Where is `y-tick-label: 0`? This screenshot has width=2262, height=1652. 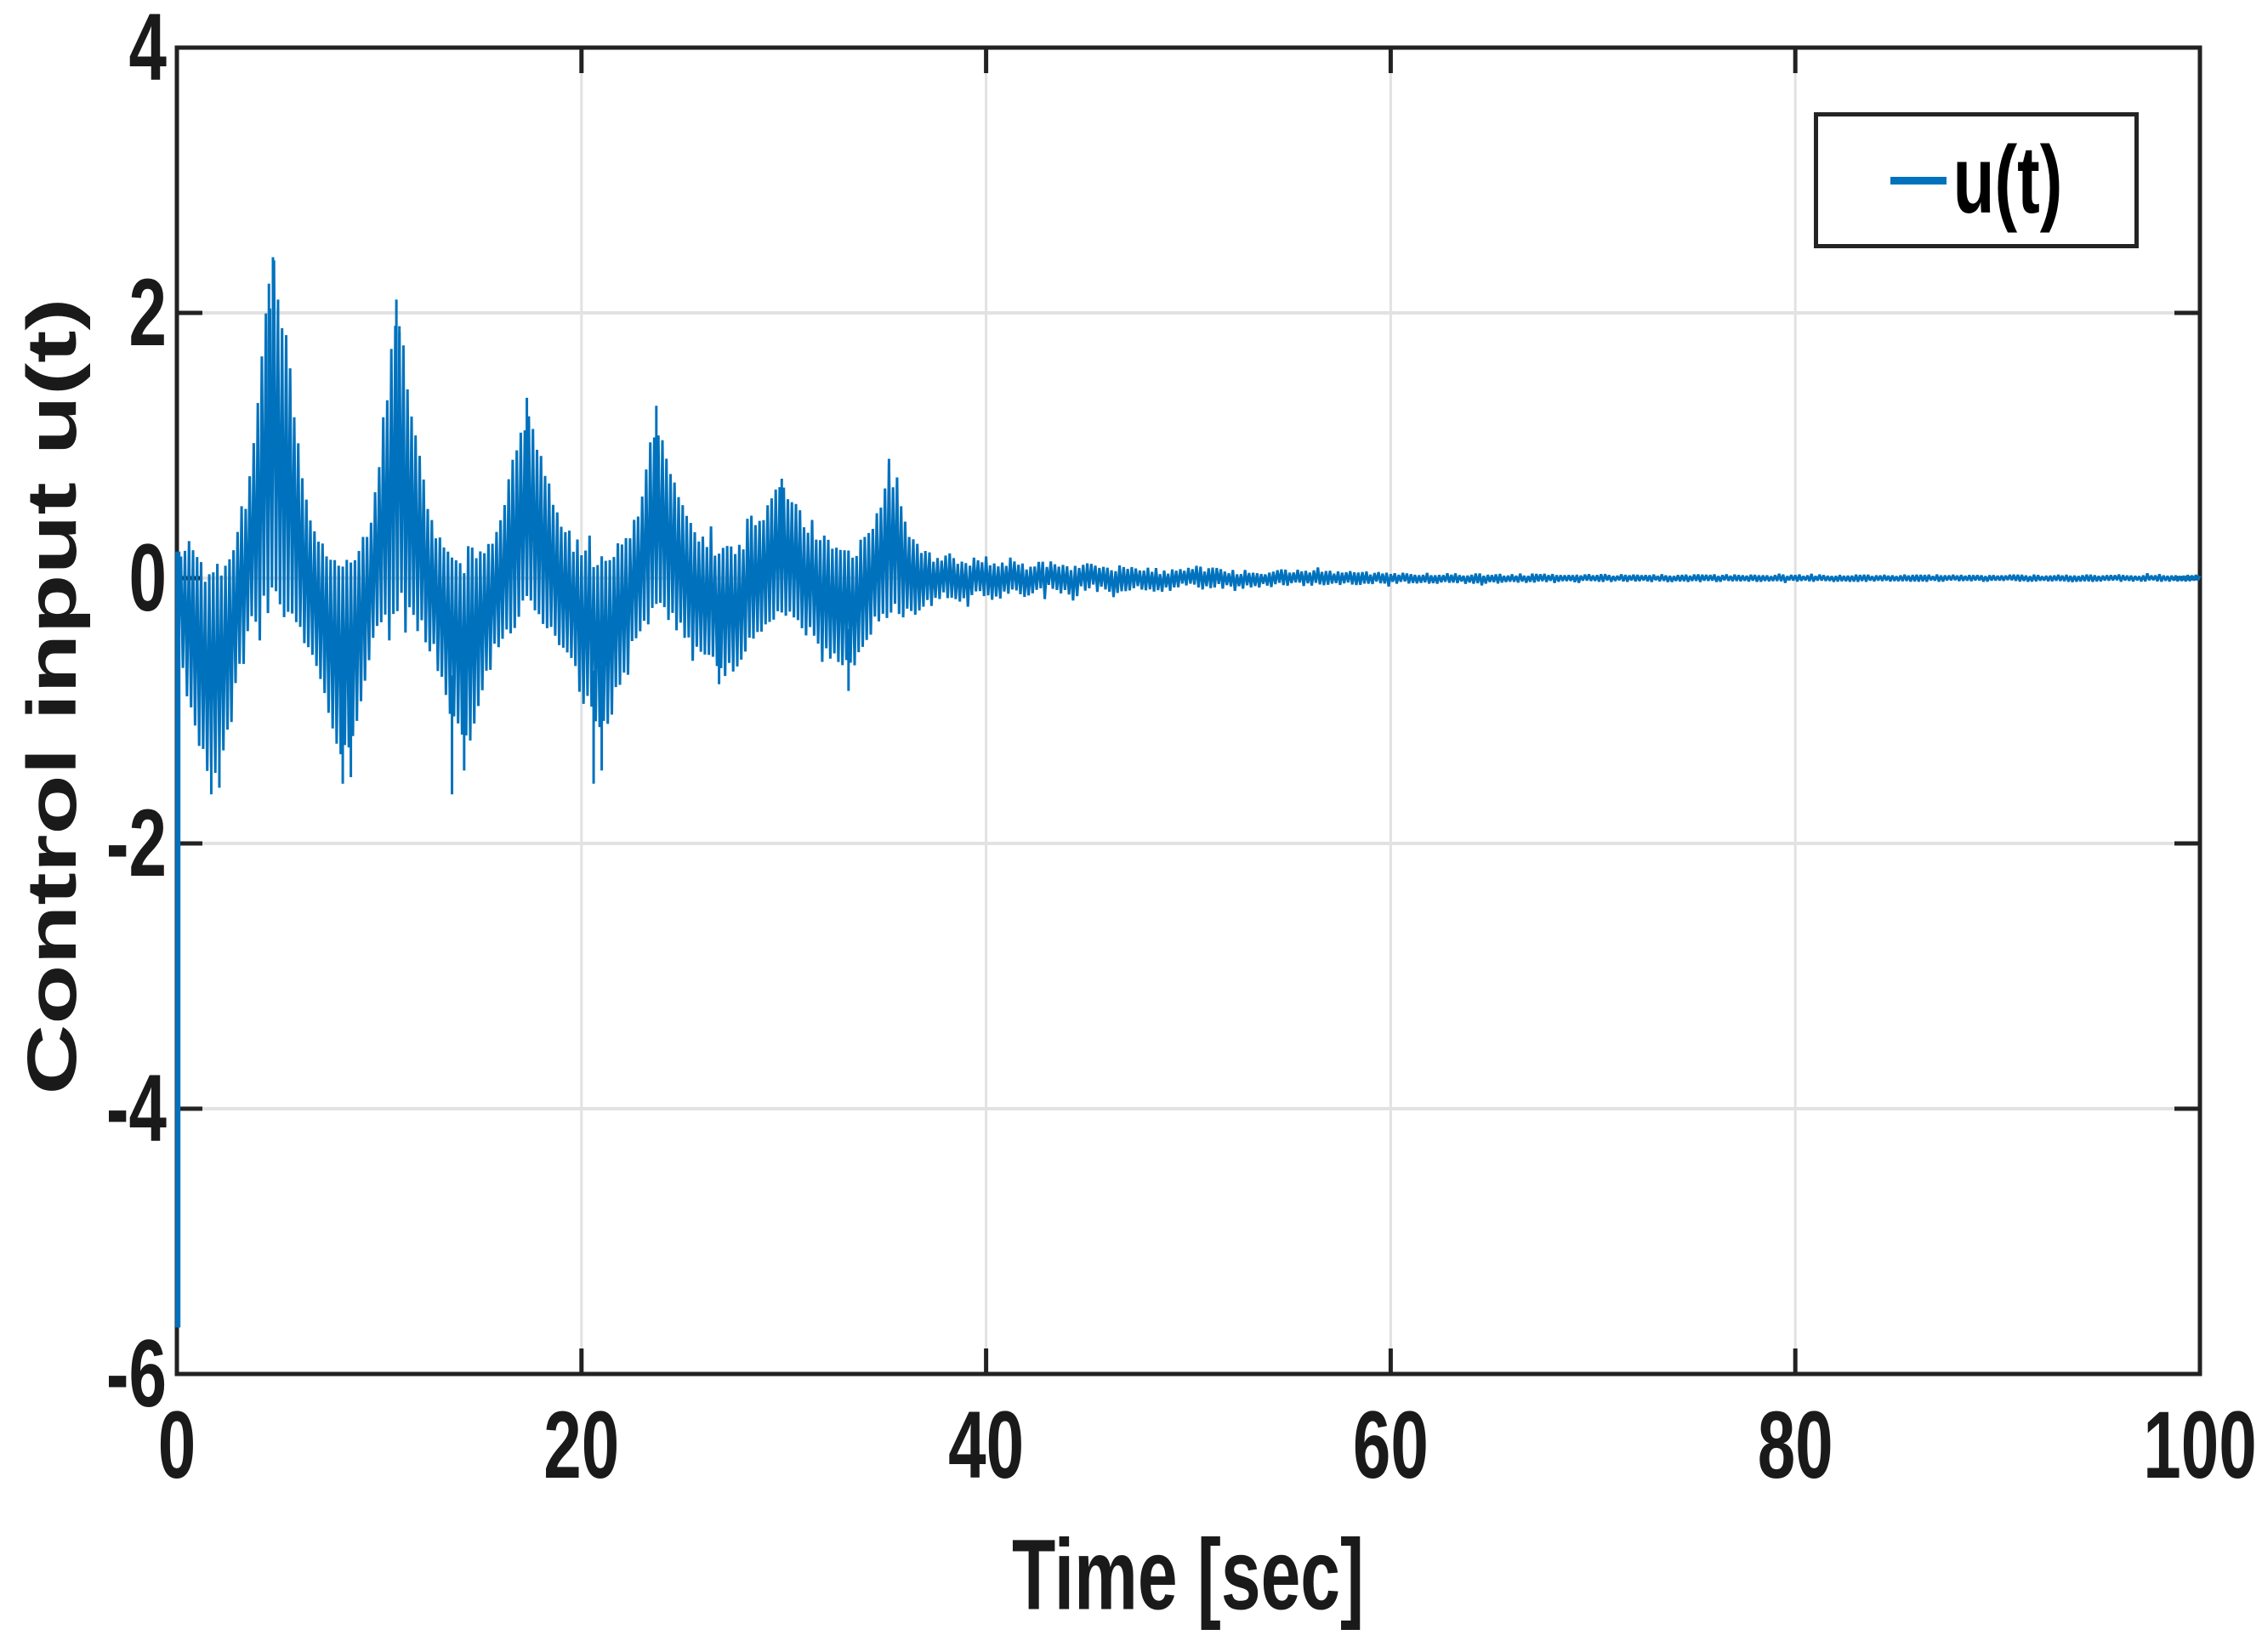 y-tick-label: 0 is located at coordinates (148, 578).